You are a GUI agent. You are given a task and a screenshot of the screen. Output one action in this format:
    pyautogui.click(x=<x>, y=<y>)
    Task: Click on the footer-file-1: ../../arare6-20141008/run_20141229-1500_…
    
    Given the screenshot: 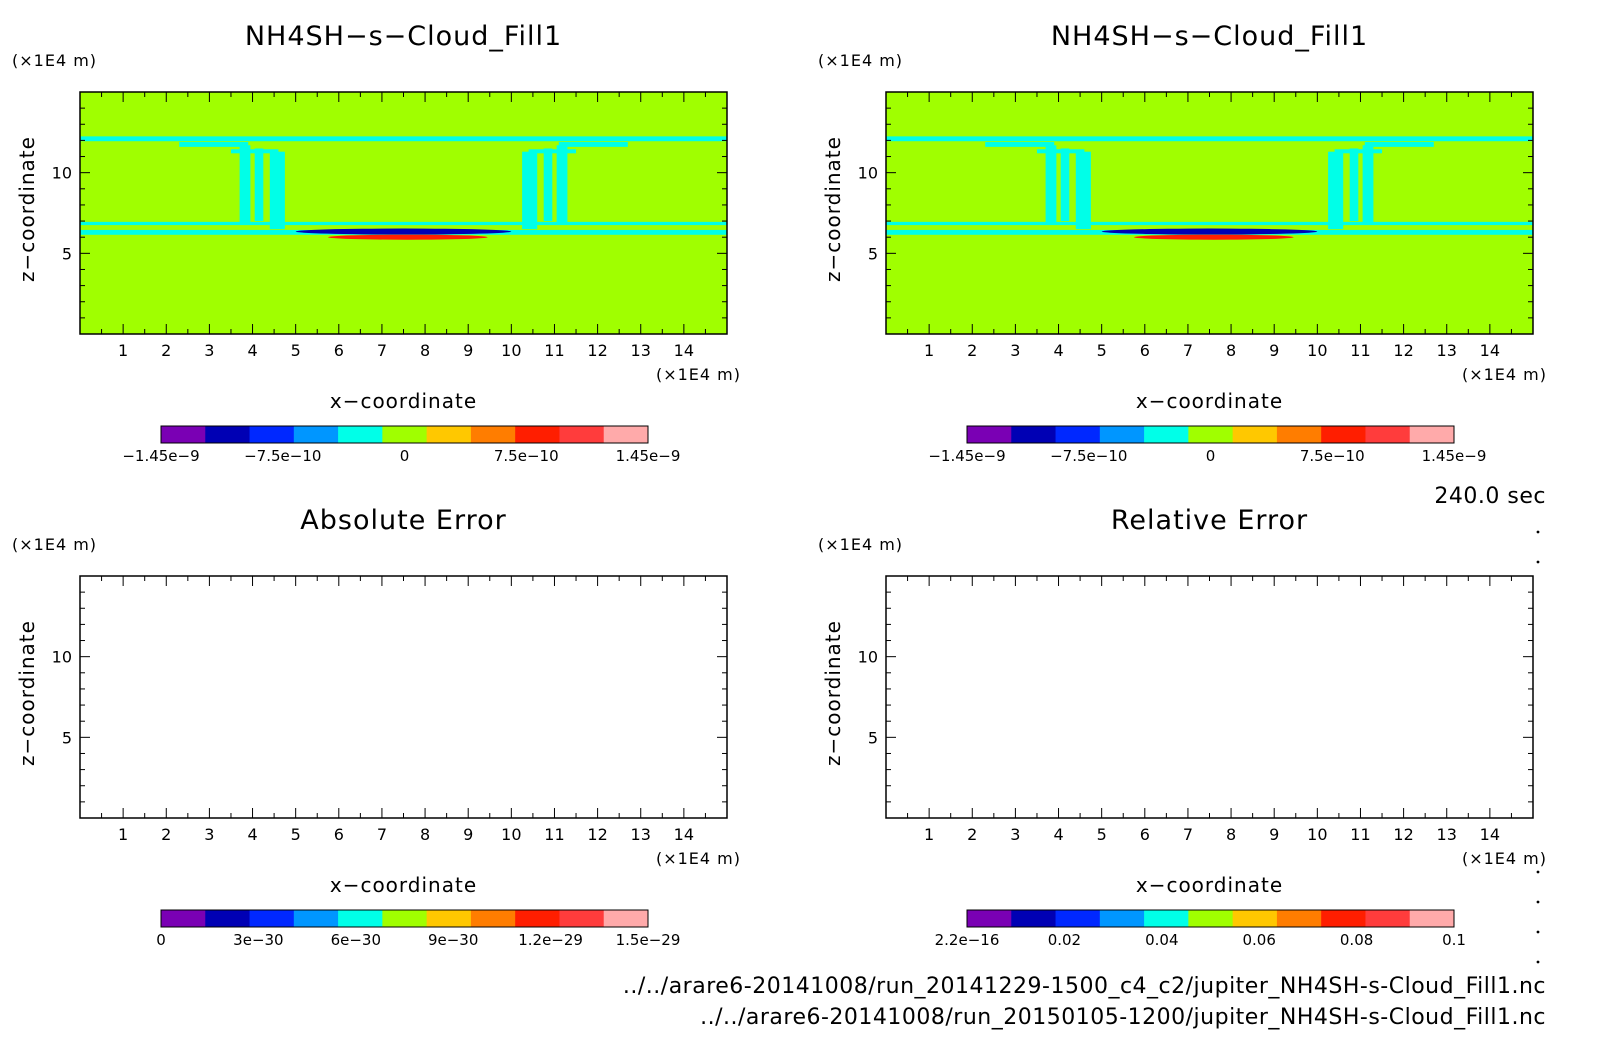 What is the action you would take?
    pyautogui.click(x=1084, y=986)
    